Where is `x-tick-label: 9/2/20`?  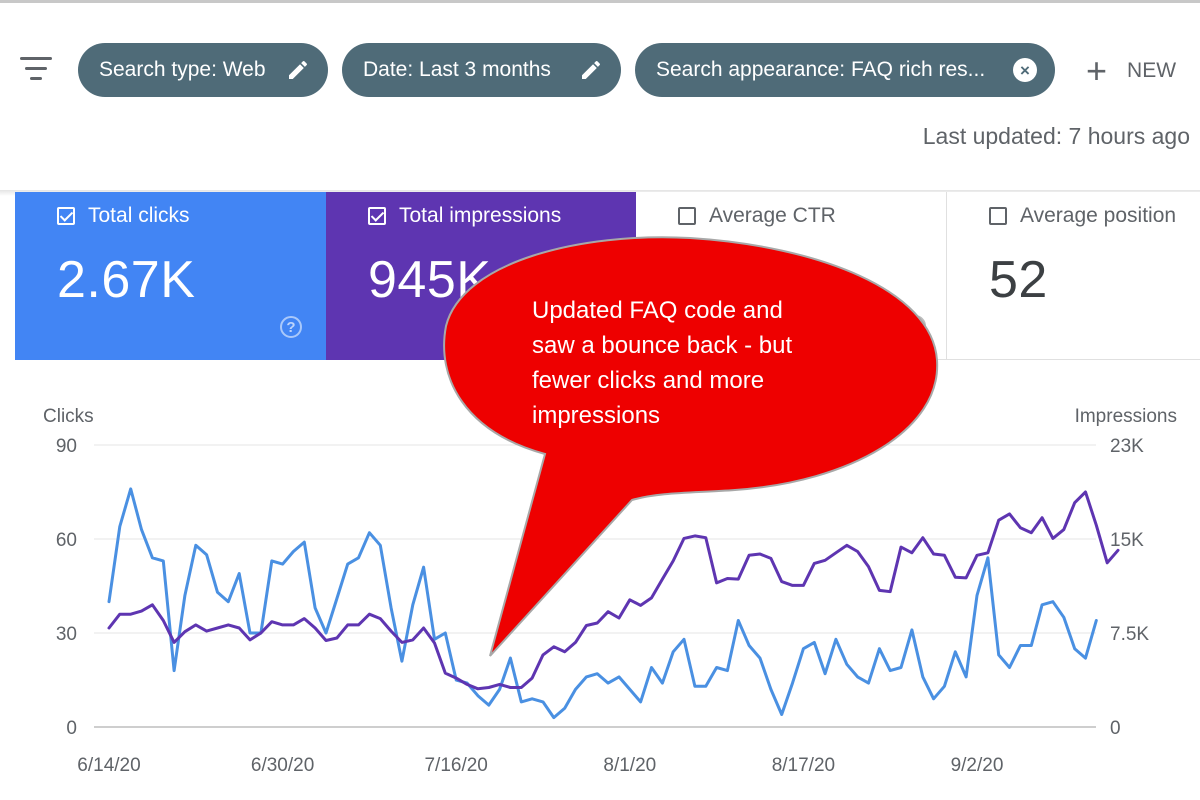 x-tick-label: 9/2/20 is located at coordinates (977, 765).